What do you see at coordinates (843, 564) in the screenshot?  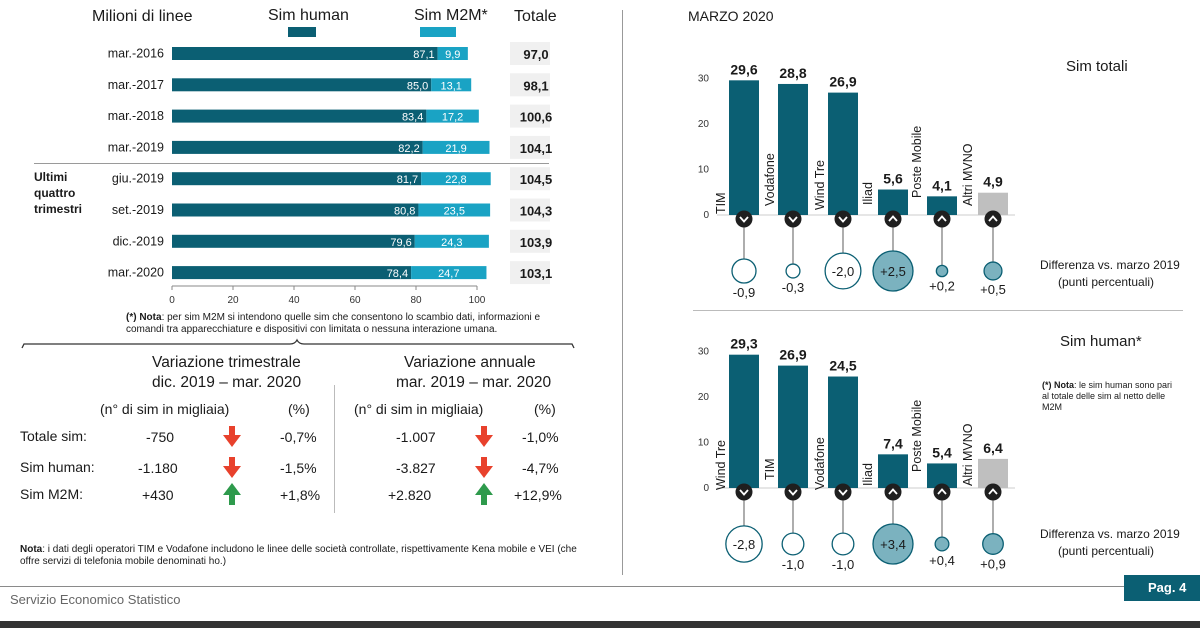 I see `diff-label: -1,0` at bounding box center [843, 564].